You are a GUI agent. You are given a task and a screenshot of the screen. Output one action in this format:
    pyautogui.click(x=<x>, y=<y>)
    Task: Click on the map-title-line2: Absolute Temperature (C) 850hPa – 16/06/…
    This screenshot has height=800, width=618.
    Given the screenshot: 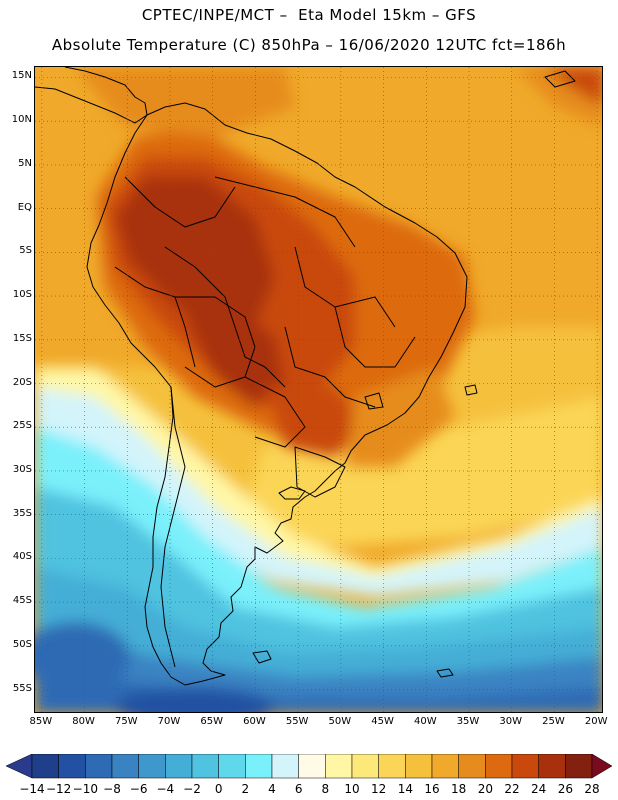 What is the action you would take?
    pyautogui.click(x=309, y=45)
    